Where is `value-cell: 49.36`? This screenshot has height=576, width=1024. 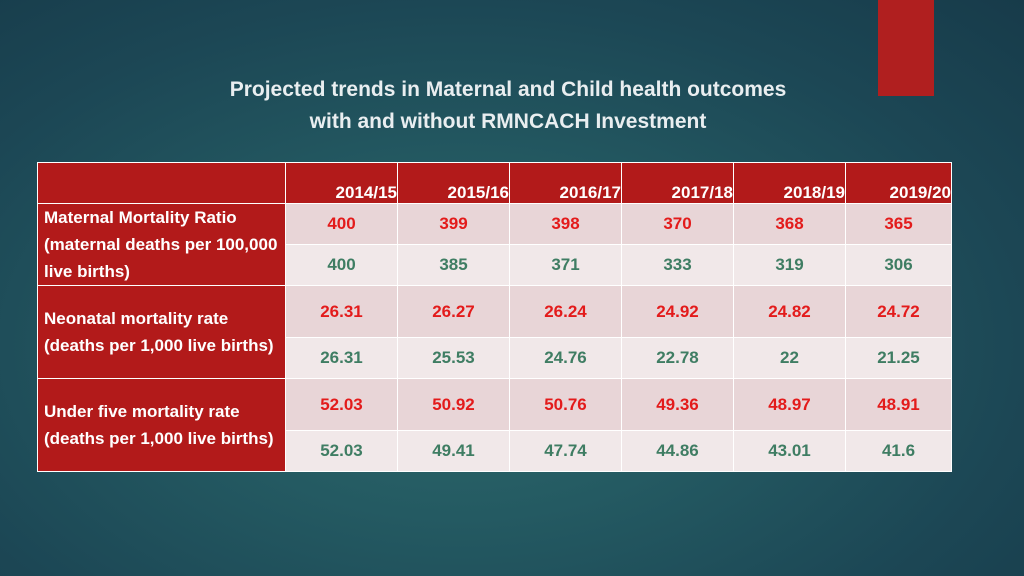 value-cell: 49.36 is located at coordinates (677, 404).